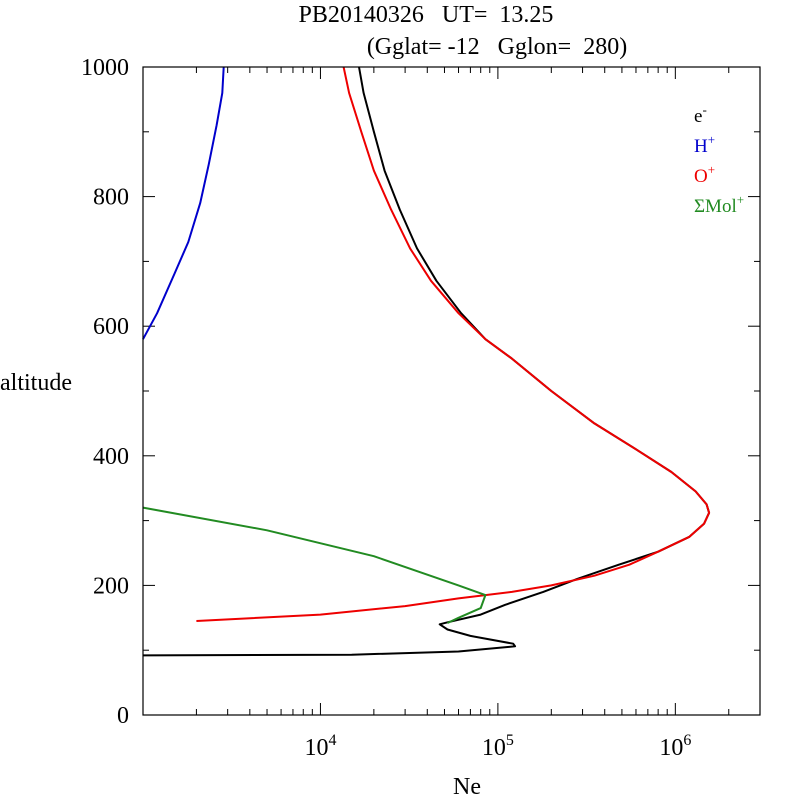  What do you see at coordinates (510, 740) in the screenshot?
I see `x-tick-label-exponent: 5` at bounding box center [510, 740].